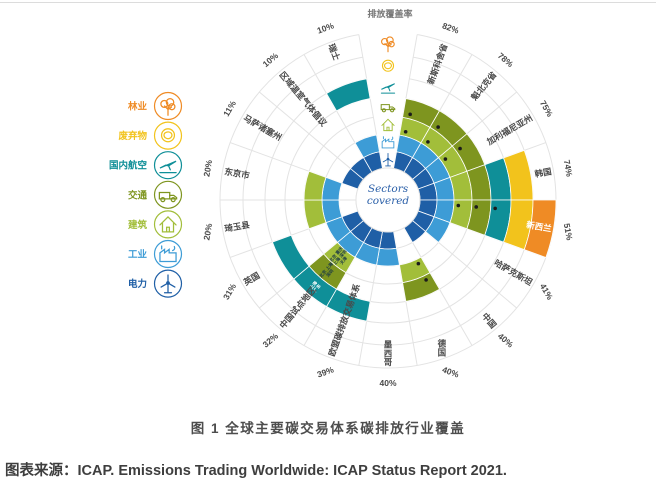  What do you see at coordinates (138, 107) in the screenshot?
I see `legend-label: 林业` at bounding box center [138, 107].